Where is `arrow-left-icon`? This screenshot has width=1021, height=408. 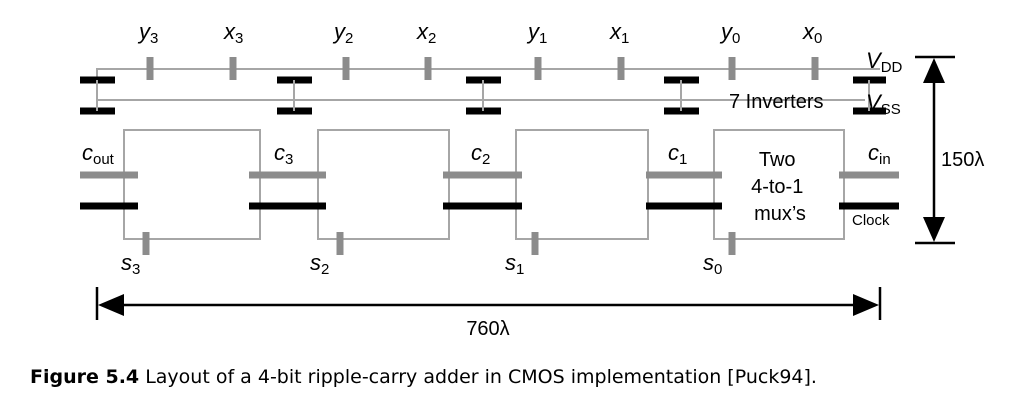 arrow-left-icon is located at coordinates (111, 305).